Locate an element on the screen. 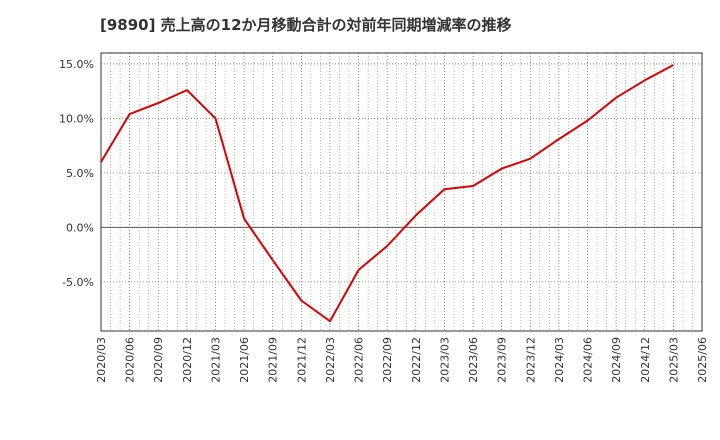  x-tick-label: 2023/06 is located at coordinates (473, 360).